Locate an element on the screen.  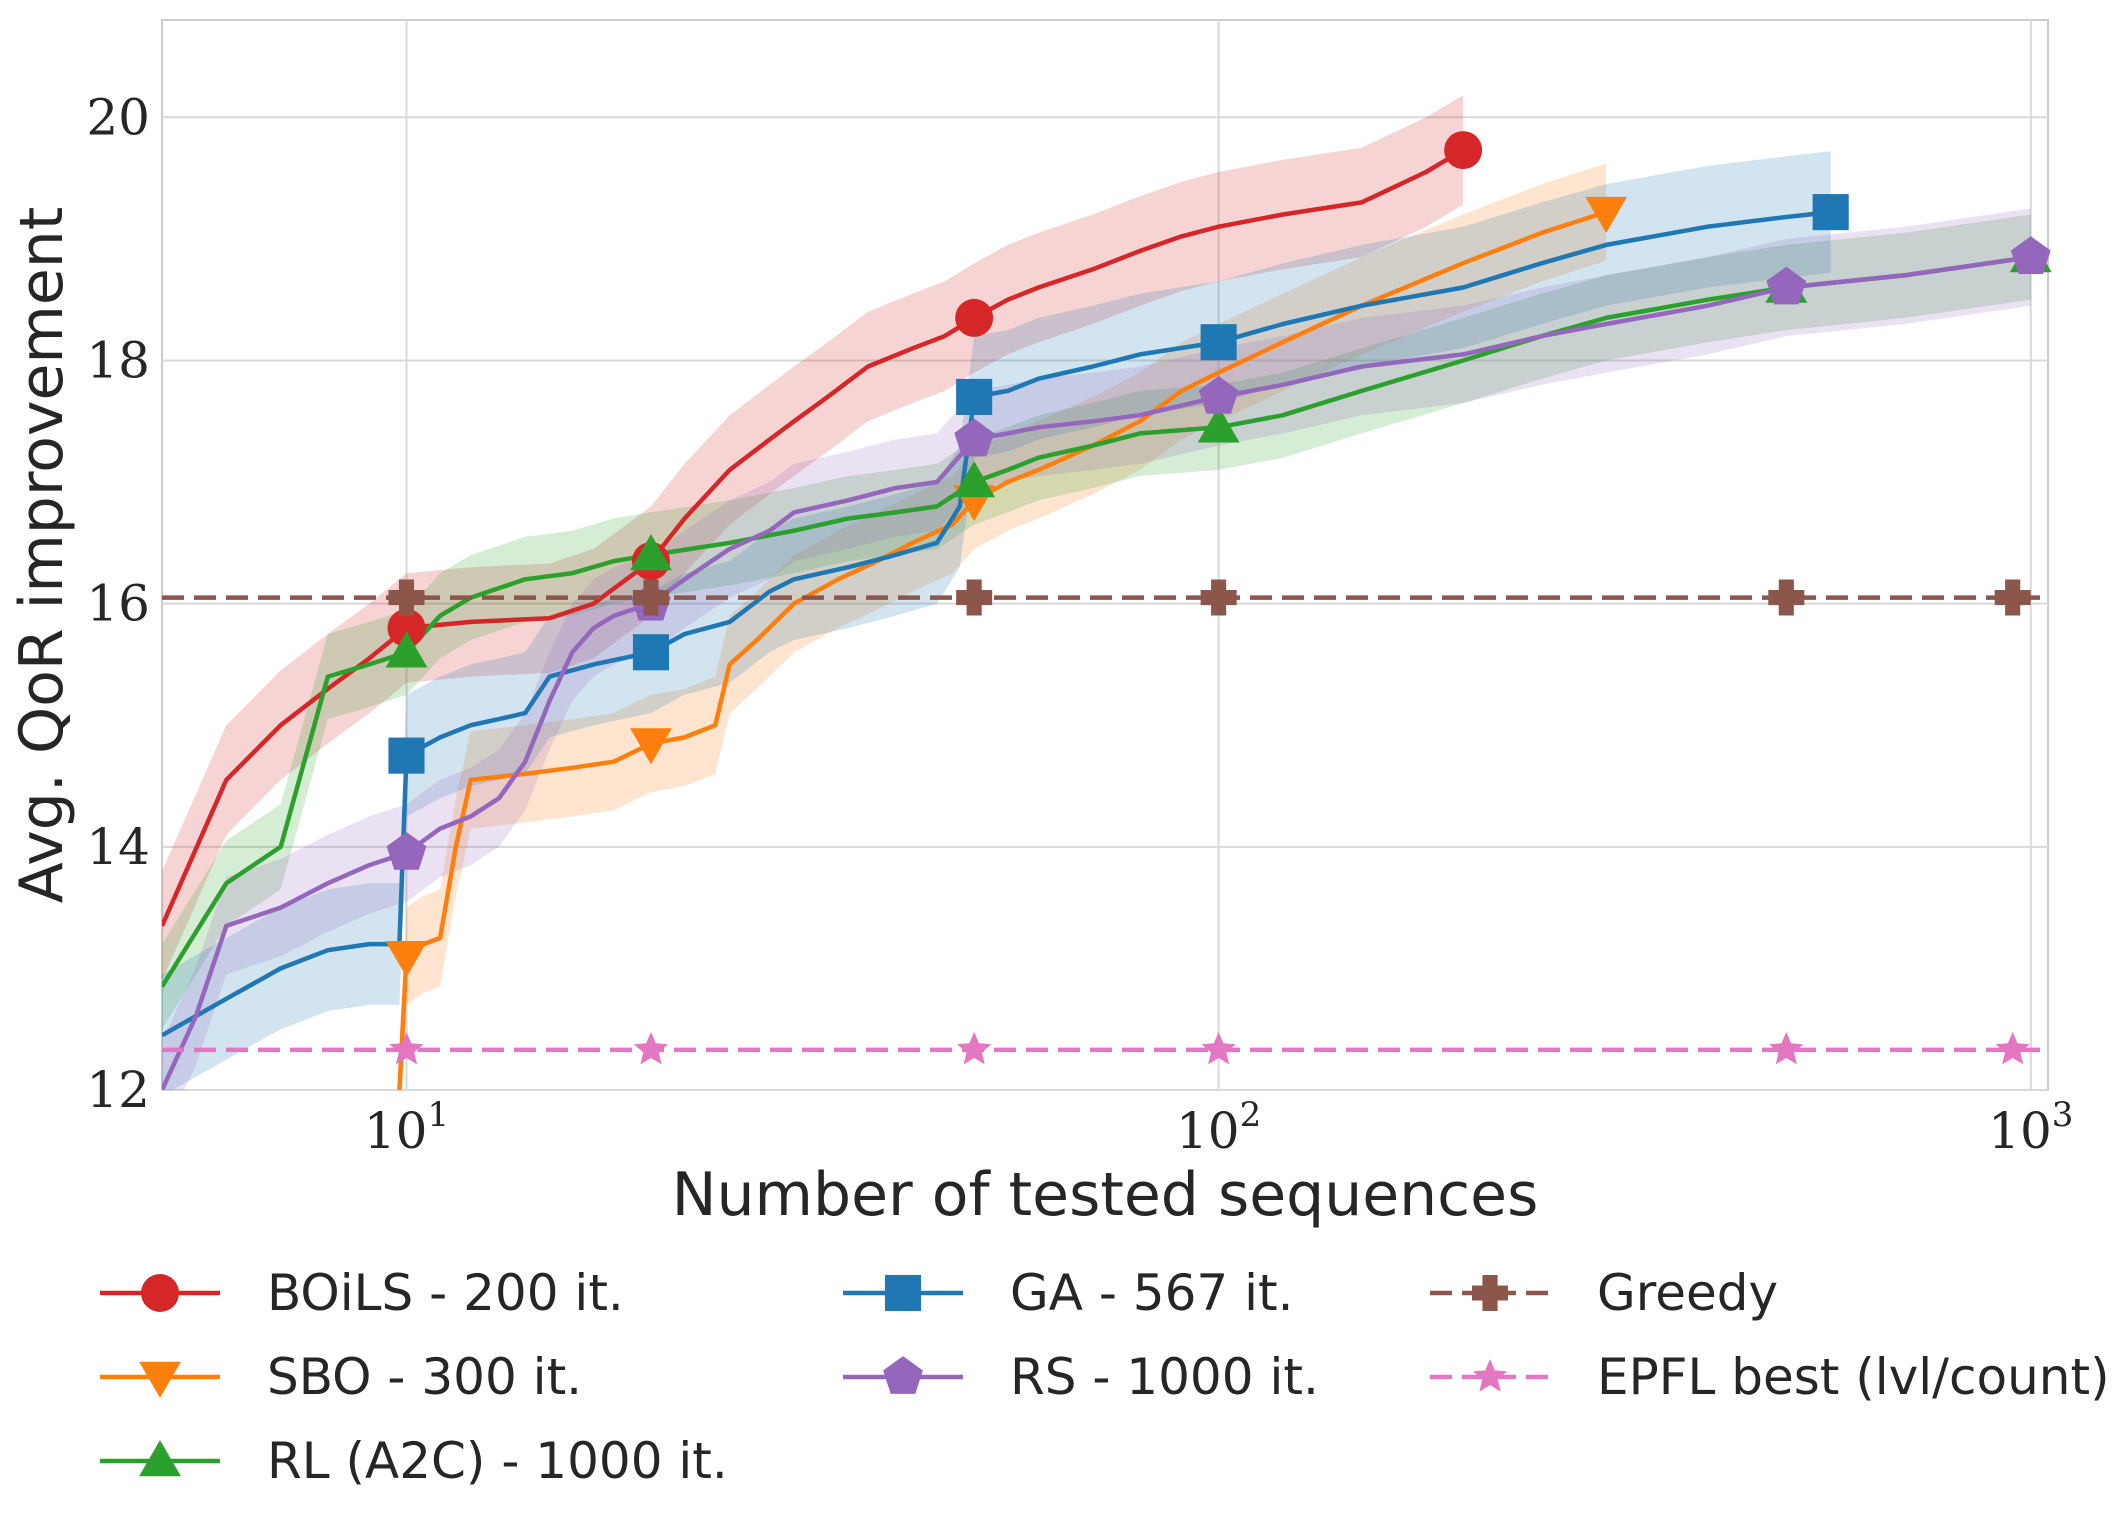
legend-entry-5: Greedy is located at coordinates (1604, 1293).